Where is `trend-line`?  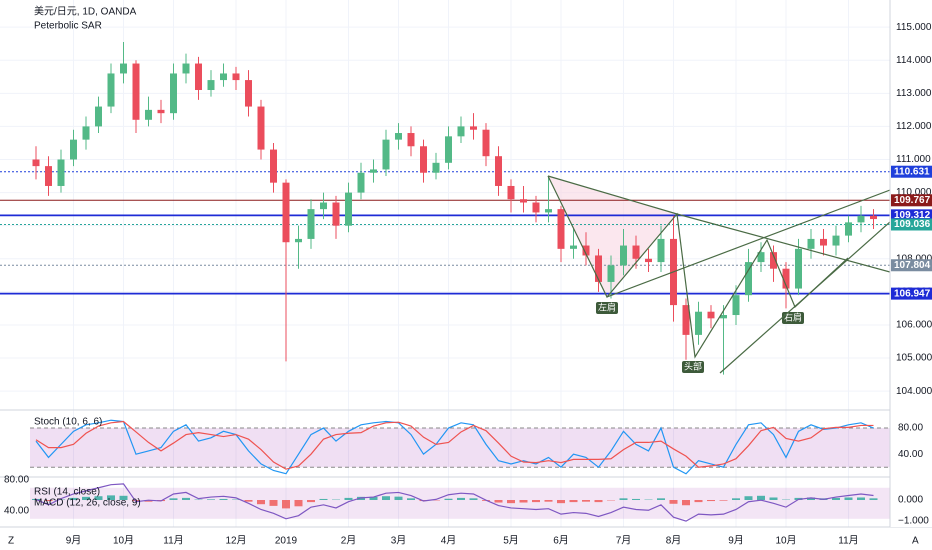 trend-line is located at coordinates (805, 297).